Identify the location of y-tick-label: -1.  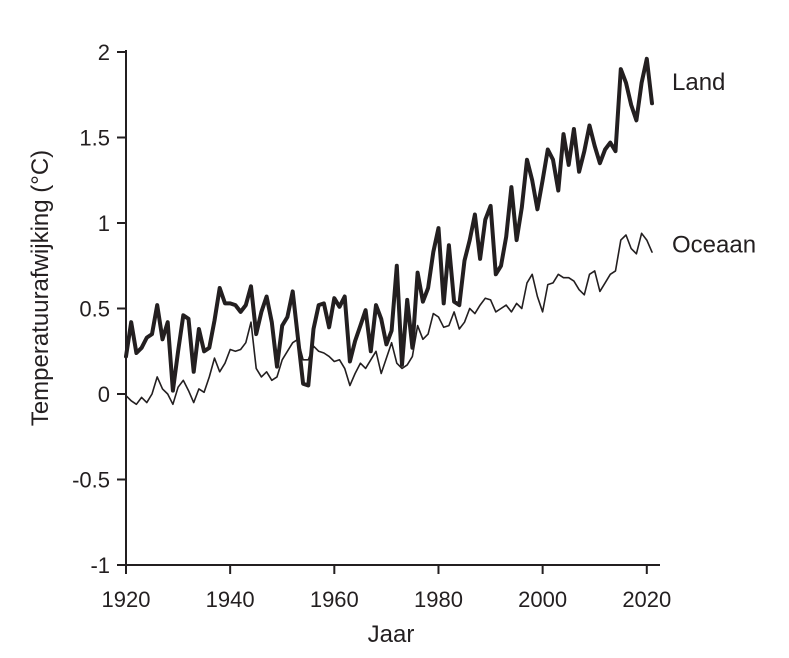
(100, 565).